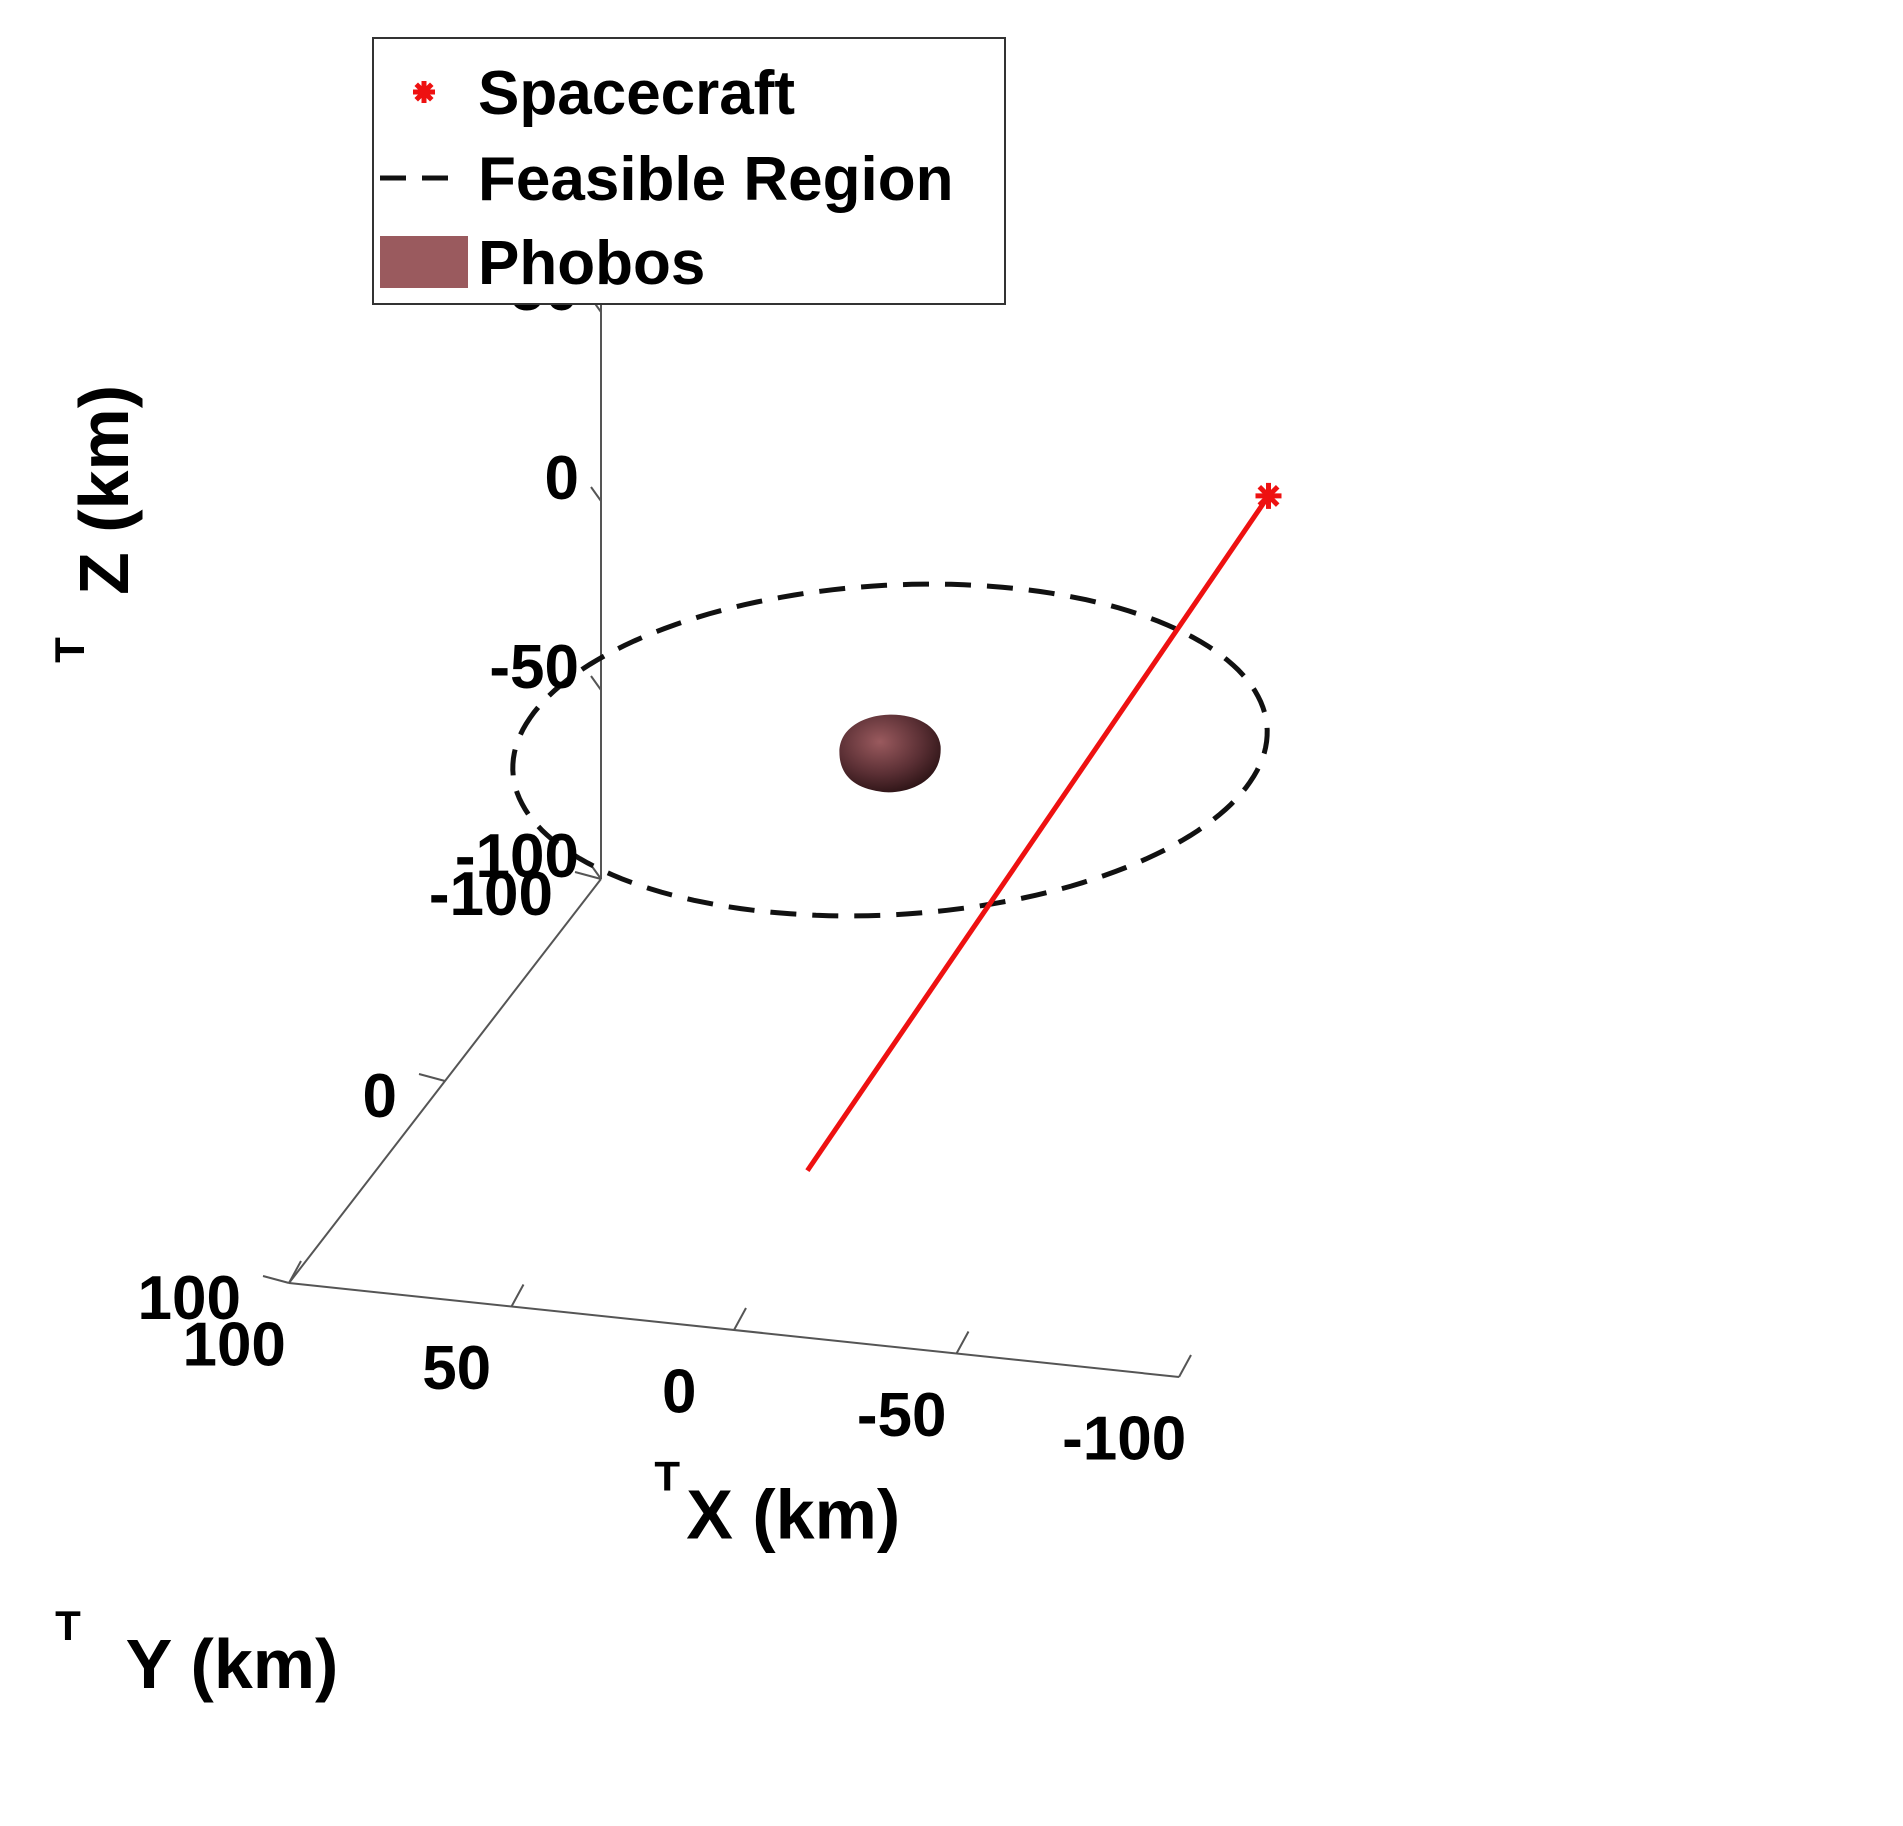 Image resolution: width=1903 pixels, height=1826 pixels. What do you see at coordinates (380, 1096) in the screenshot?
I see `y-tick-label: 0` at bounding box center [380, 1096].